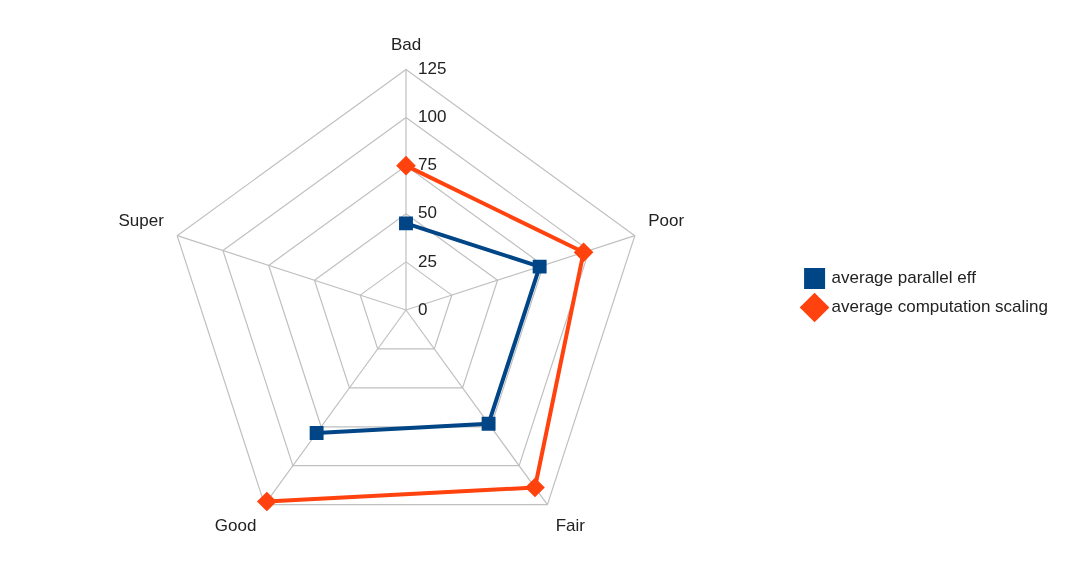 This screenshot has width=1078, height=586. Describe the element at coordinates (940, 307) in the screenshot. I see `legend-label: average computation scaling` at that location.